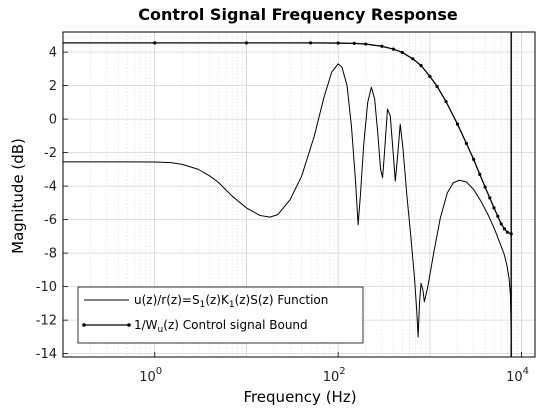  What do you see at coordinates (18, 196) in the screenshot?
I see `y-axis-label: Magnitude (dB)` at bounding box center [18, 196].